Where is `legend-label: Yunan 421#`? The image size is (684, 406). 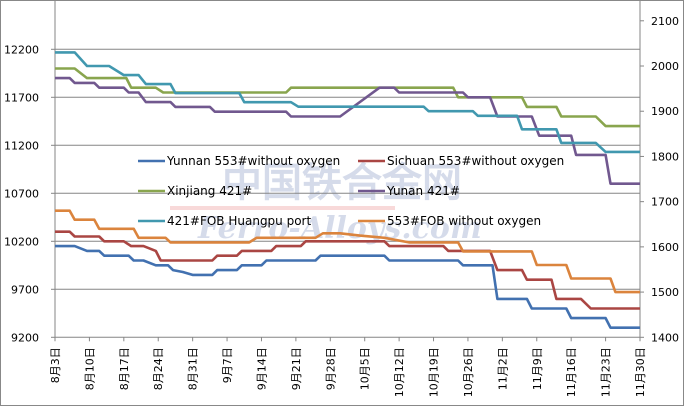
legend-label: Yunan 421# is located at coordinates (423, 191).